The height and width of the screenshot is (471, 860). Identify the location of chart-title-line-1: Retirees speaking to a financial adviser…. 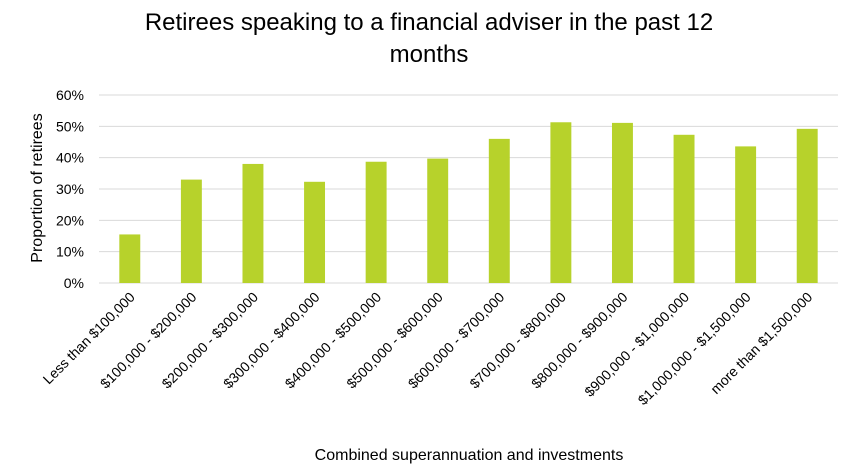
(429, 22).